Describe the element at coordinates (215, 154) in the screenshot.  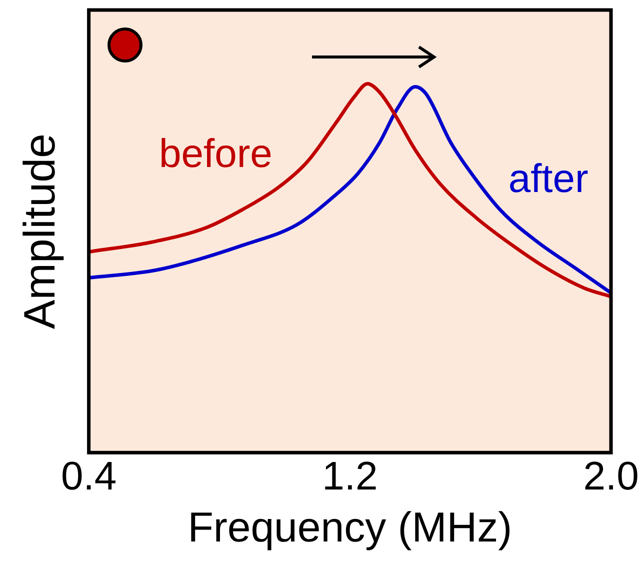
I see `series-label: before` at that location.